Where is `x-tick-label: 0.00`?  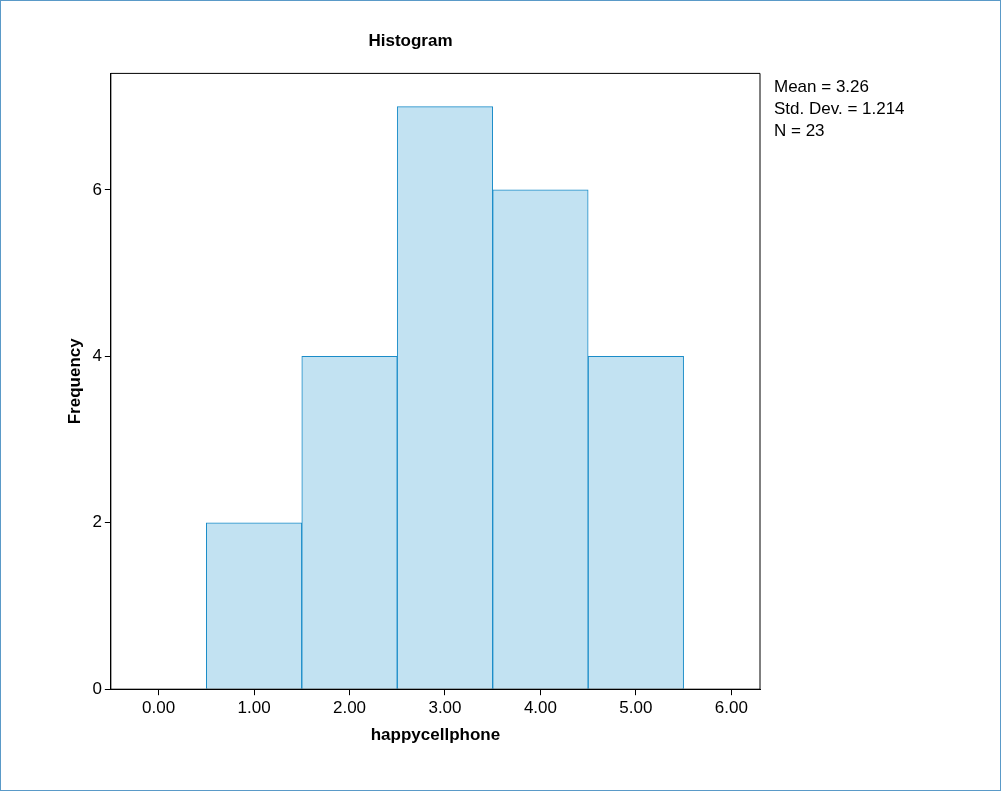 x-tick-label: 0.00 is located at coordinates (159, 708).